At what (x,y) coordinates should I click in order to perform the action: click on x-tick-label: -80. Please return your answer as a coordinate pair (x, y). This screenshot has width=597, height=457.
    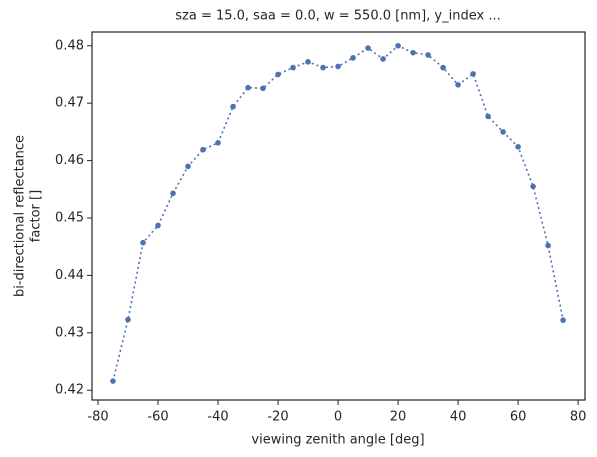
    Looking at the image, I should click on (97, 417).